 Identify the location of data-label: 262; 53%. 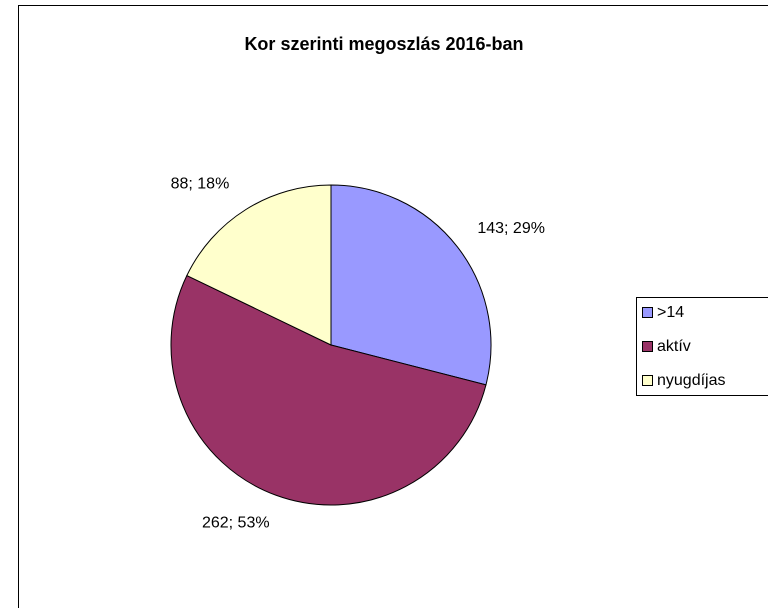
(236, 523).